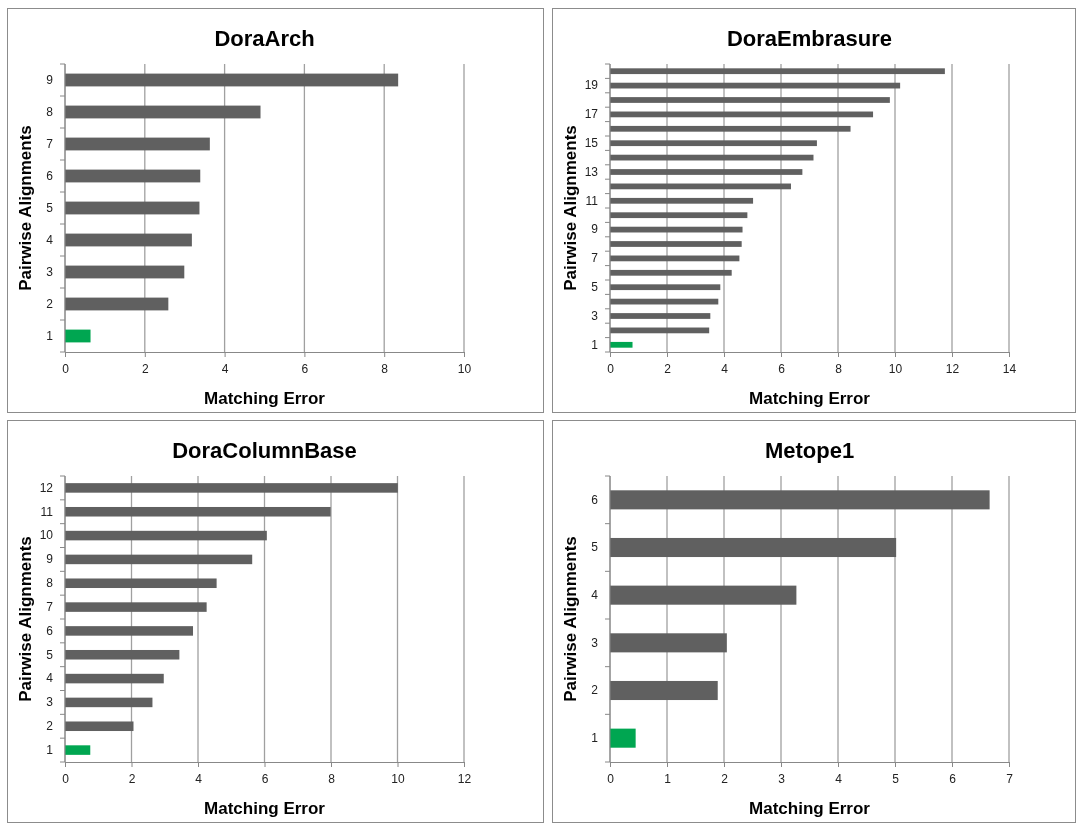 This screenshot has width=1078, height=823. Describe the element at coordinates (1009, 369) in the screenshot. I see `x-tick-label: 14` at that location.